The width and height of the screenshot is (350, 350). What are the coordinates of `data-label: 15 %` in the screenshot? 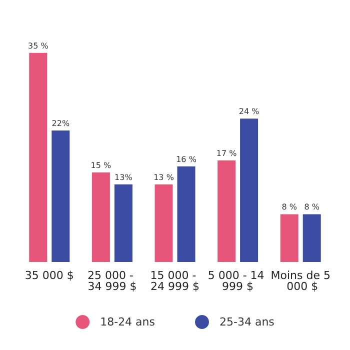 It's located at (101, 165).